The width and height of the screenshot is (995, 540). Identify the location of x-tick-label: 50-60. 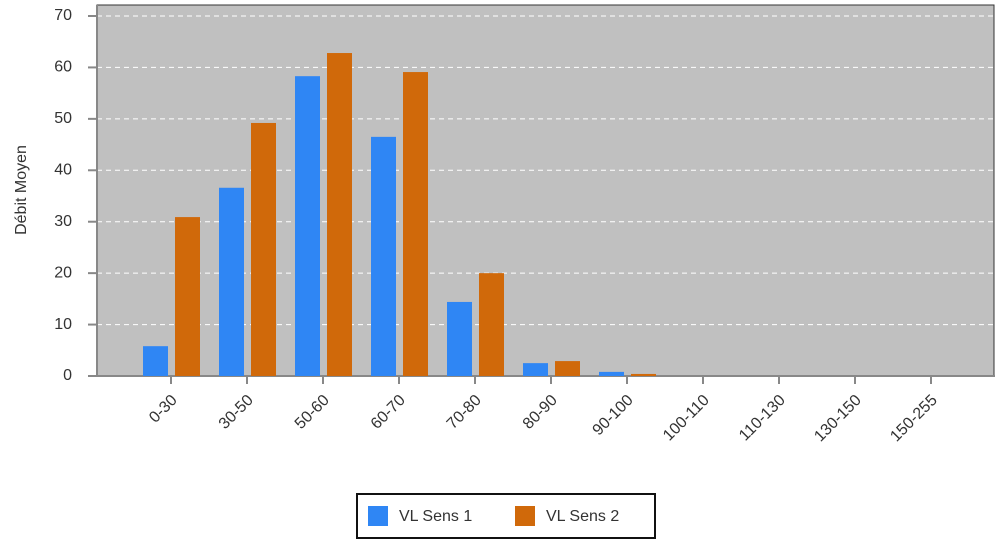
(312, 412).